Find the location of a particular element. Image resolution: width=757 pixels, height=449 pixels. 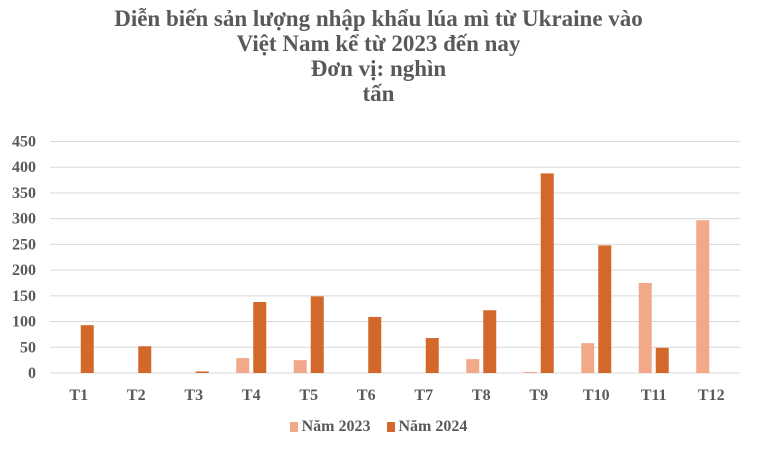

y-tick-label: 350 is located at coordinates (24, 193).